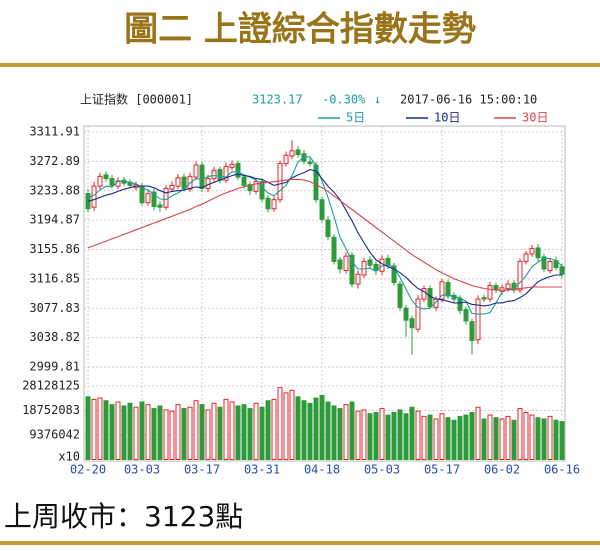 This screenshot has height=551, width=600. I want to click on legend-label: 10日, so click(447, 118).